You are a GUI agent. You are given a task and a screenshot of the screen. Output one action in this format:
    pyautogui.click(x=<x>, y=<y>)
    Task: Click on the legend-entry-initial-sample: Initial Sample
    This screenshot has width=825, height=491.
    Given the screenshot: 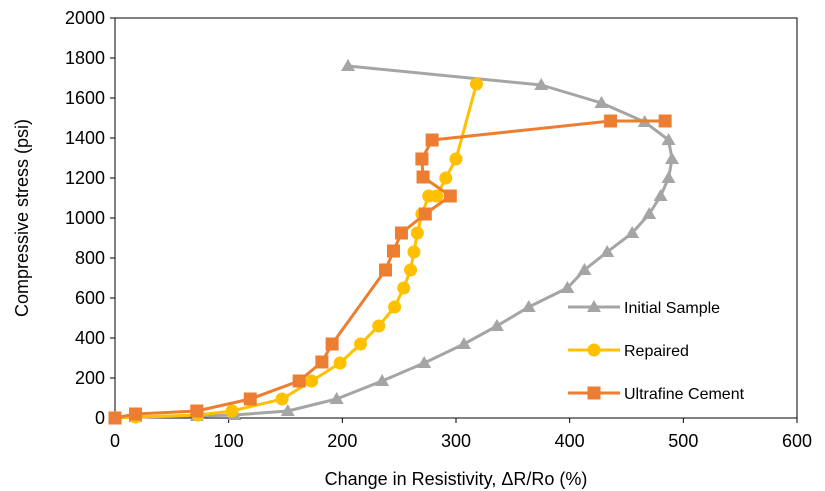 What is the action you would take?
    pyautogui.click(x=644, y=308)
    